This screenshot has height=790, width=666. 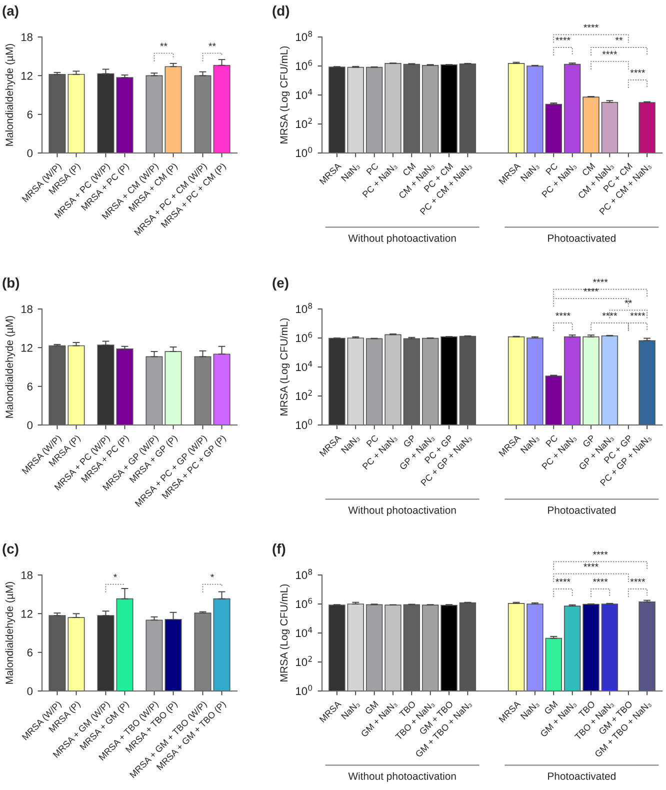 I want to click on chart-title: (d), so click(x=281, y=12).